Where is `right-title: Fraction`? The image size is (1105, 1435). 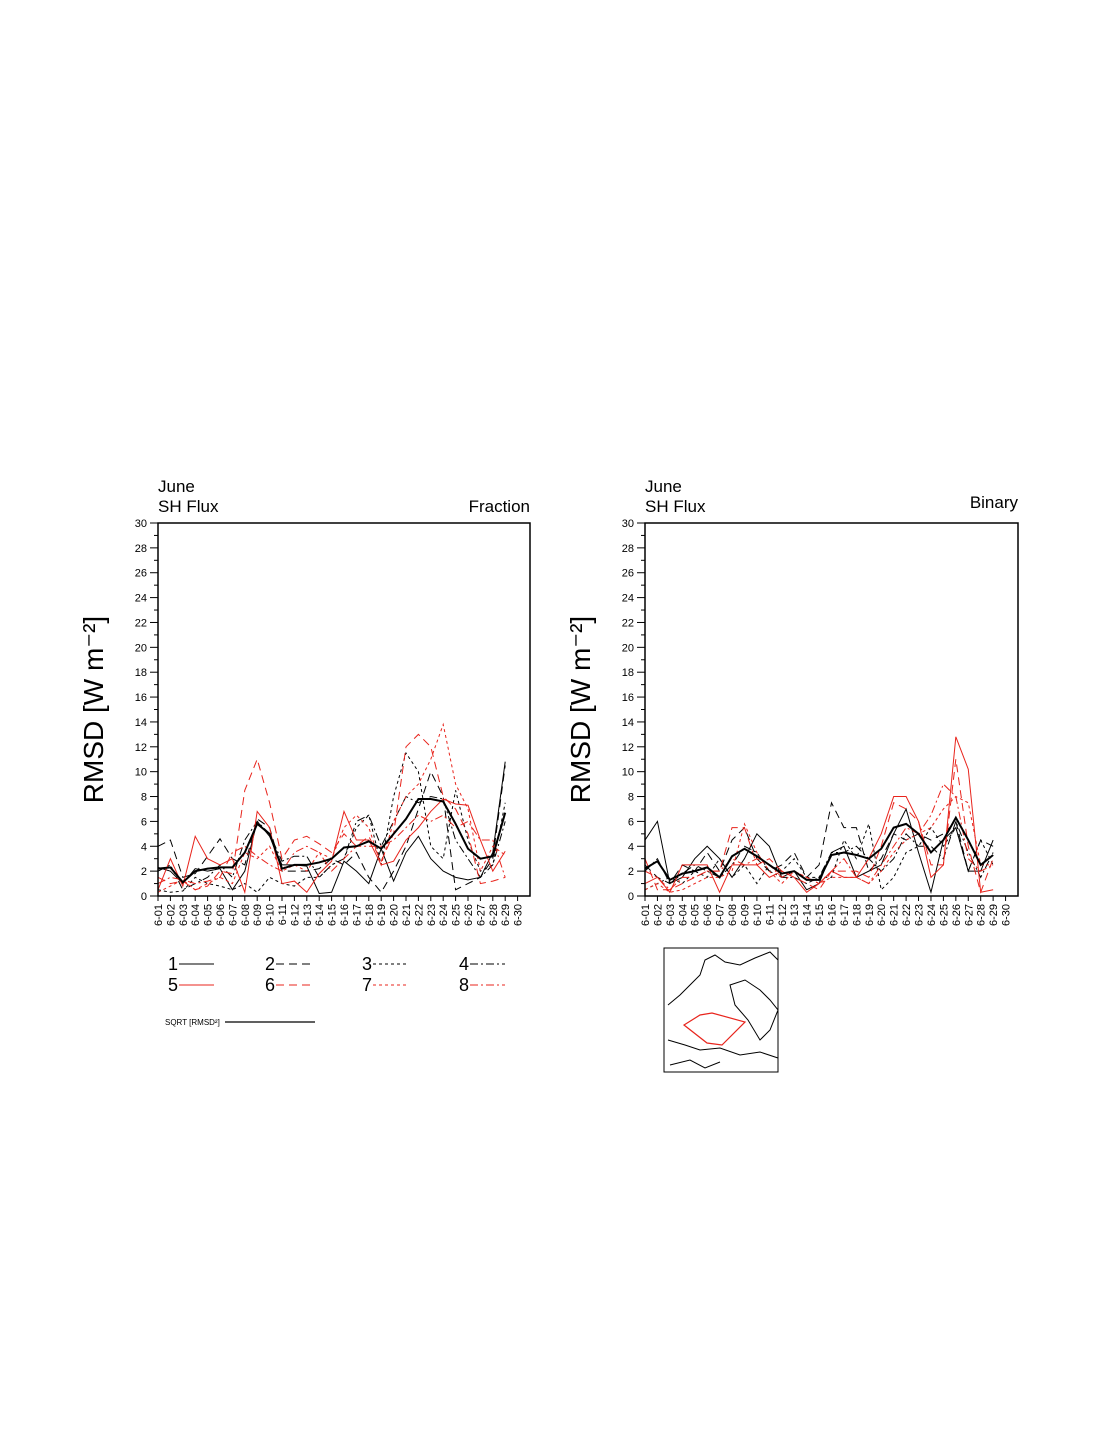
right-title: Fraction is located at coordinates (499, 506).